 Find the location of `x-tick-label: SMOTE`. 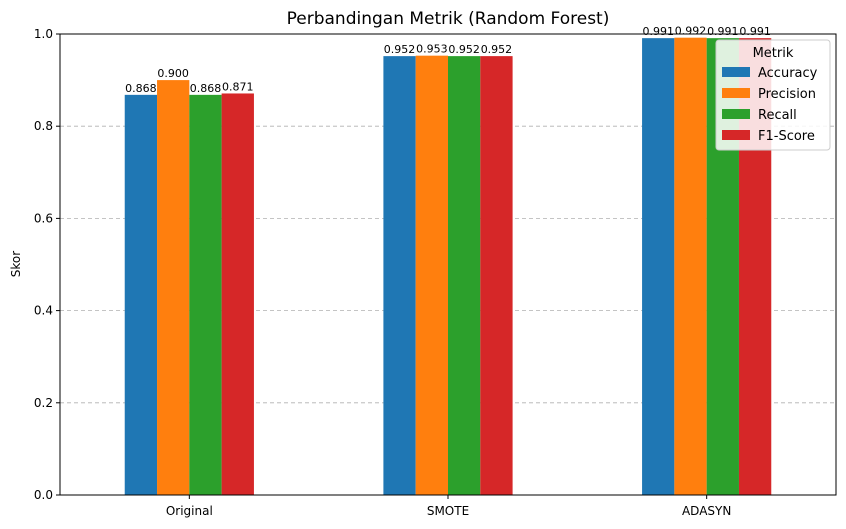

x-tick-label: SMOTE is located at coordinates (448, 511).